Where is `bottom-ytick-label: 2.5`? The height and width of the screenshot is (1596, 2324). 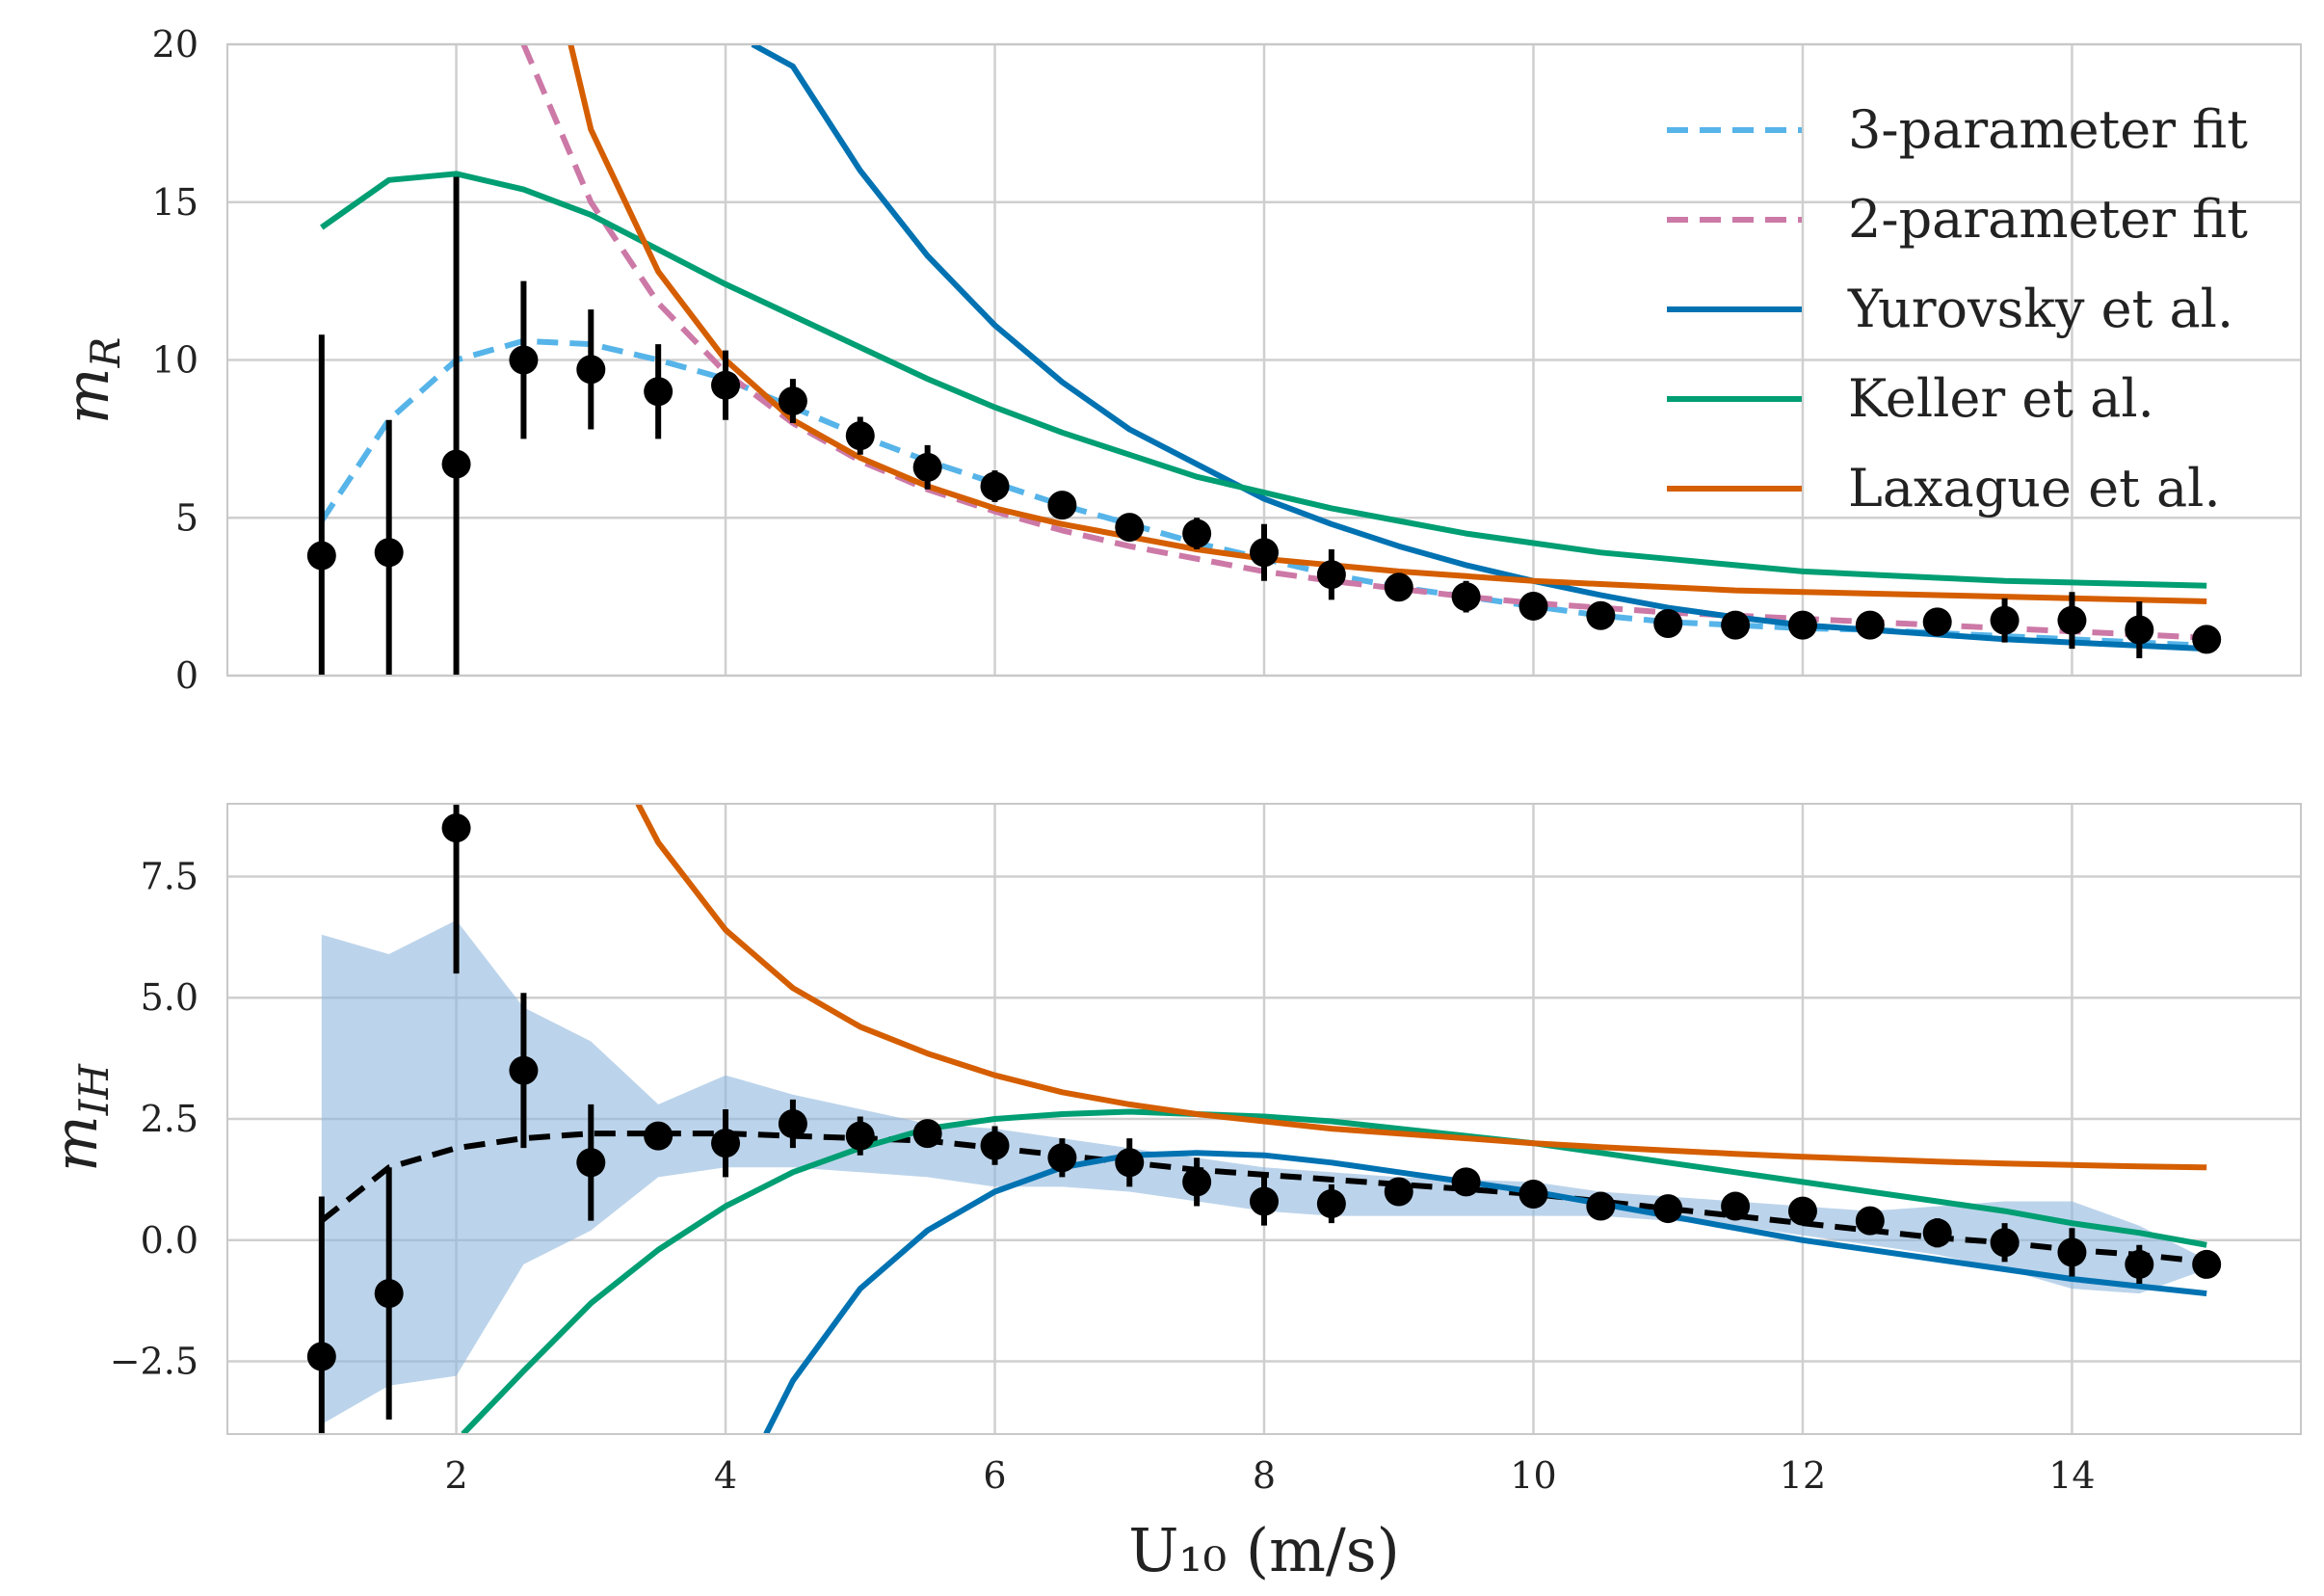
bottom-ytick-label: 2.5 is located at coordinates (170, 1119).